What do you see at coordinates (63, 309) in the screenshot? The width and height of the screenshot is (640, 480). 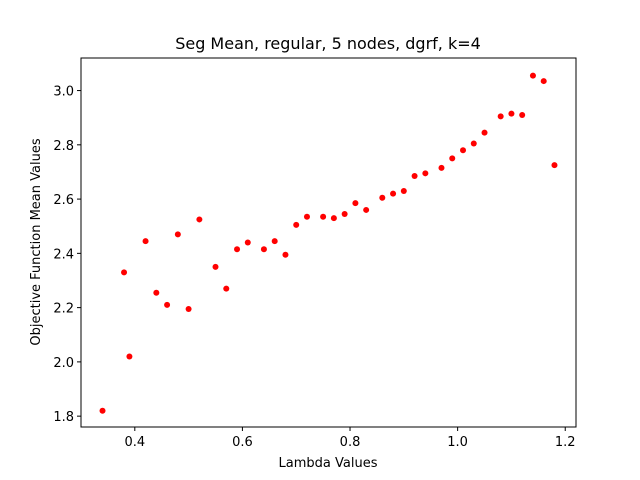 I see `y-tick-label: 2.2` at bounding box center [63, 309].